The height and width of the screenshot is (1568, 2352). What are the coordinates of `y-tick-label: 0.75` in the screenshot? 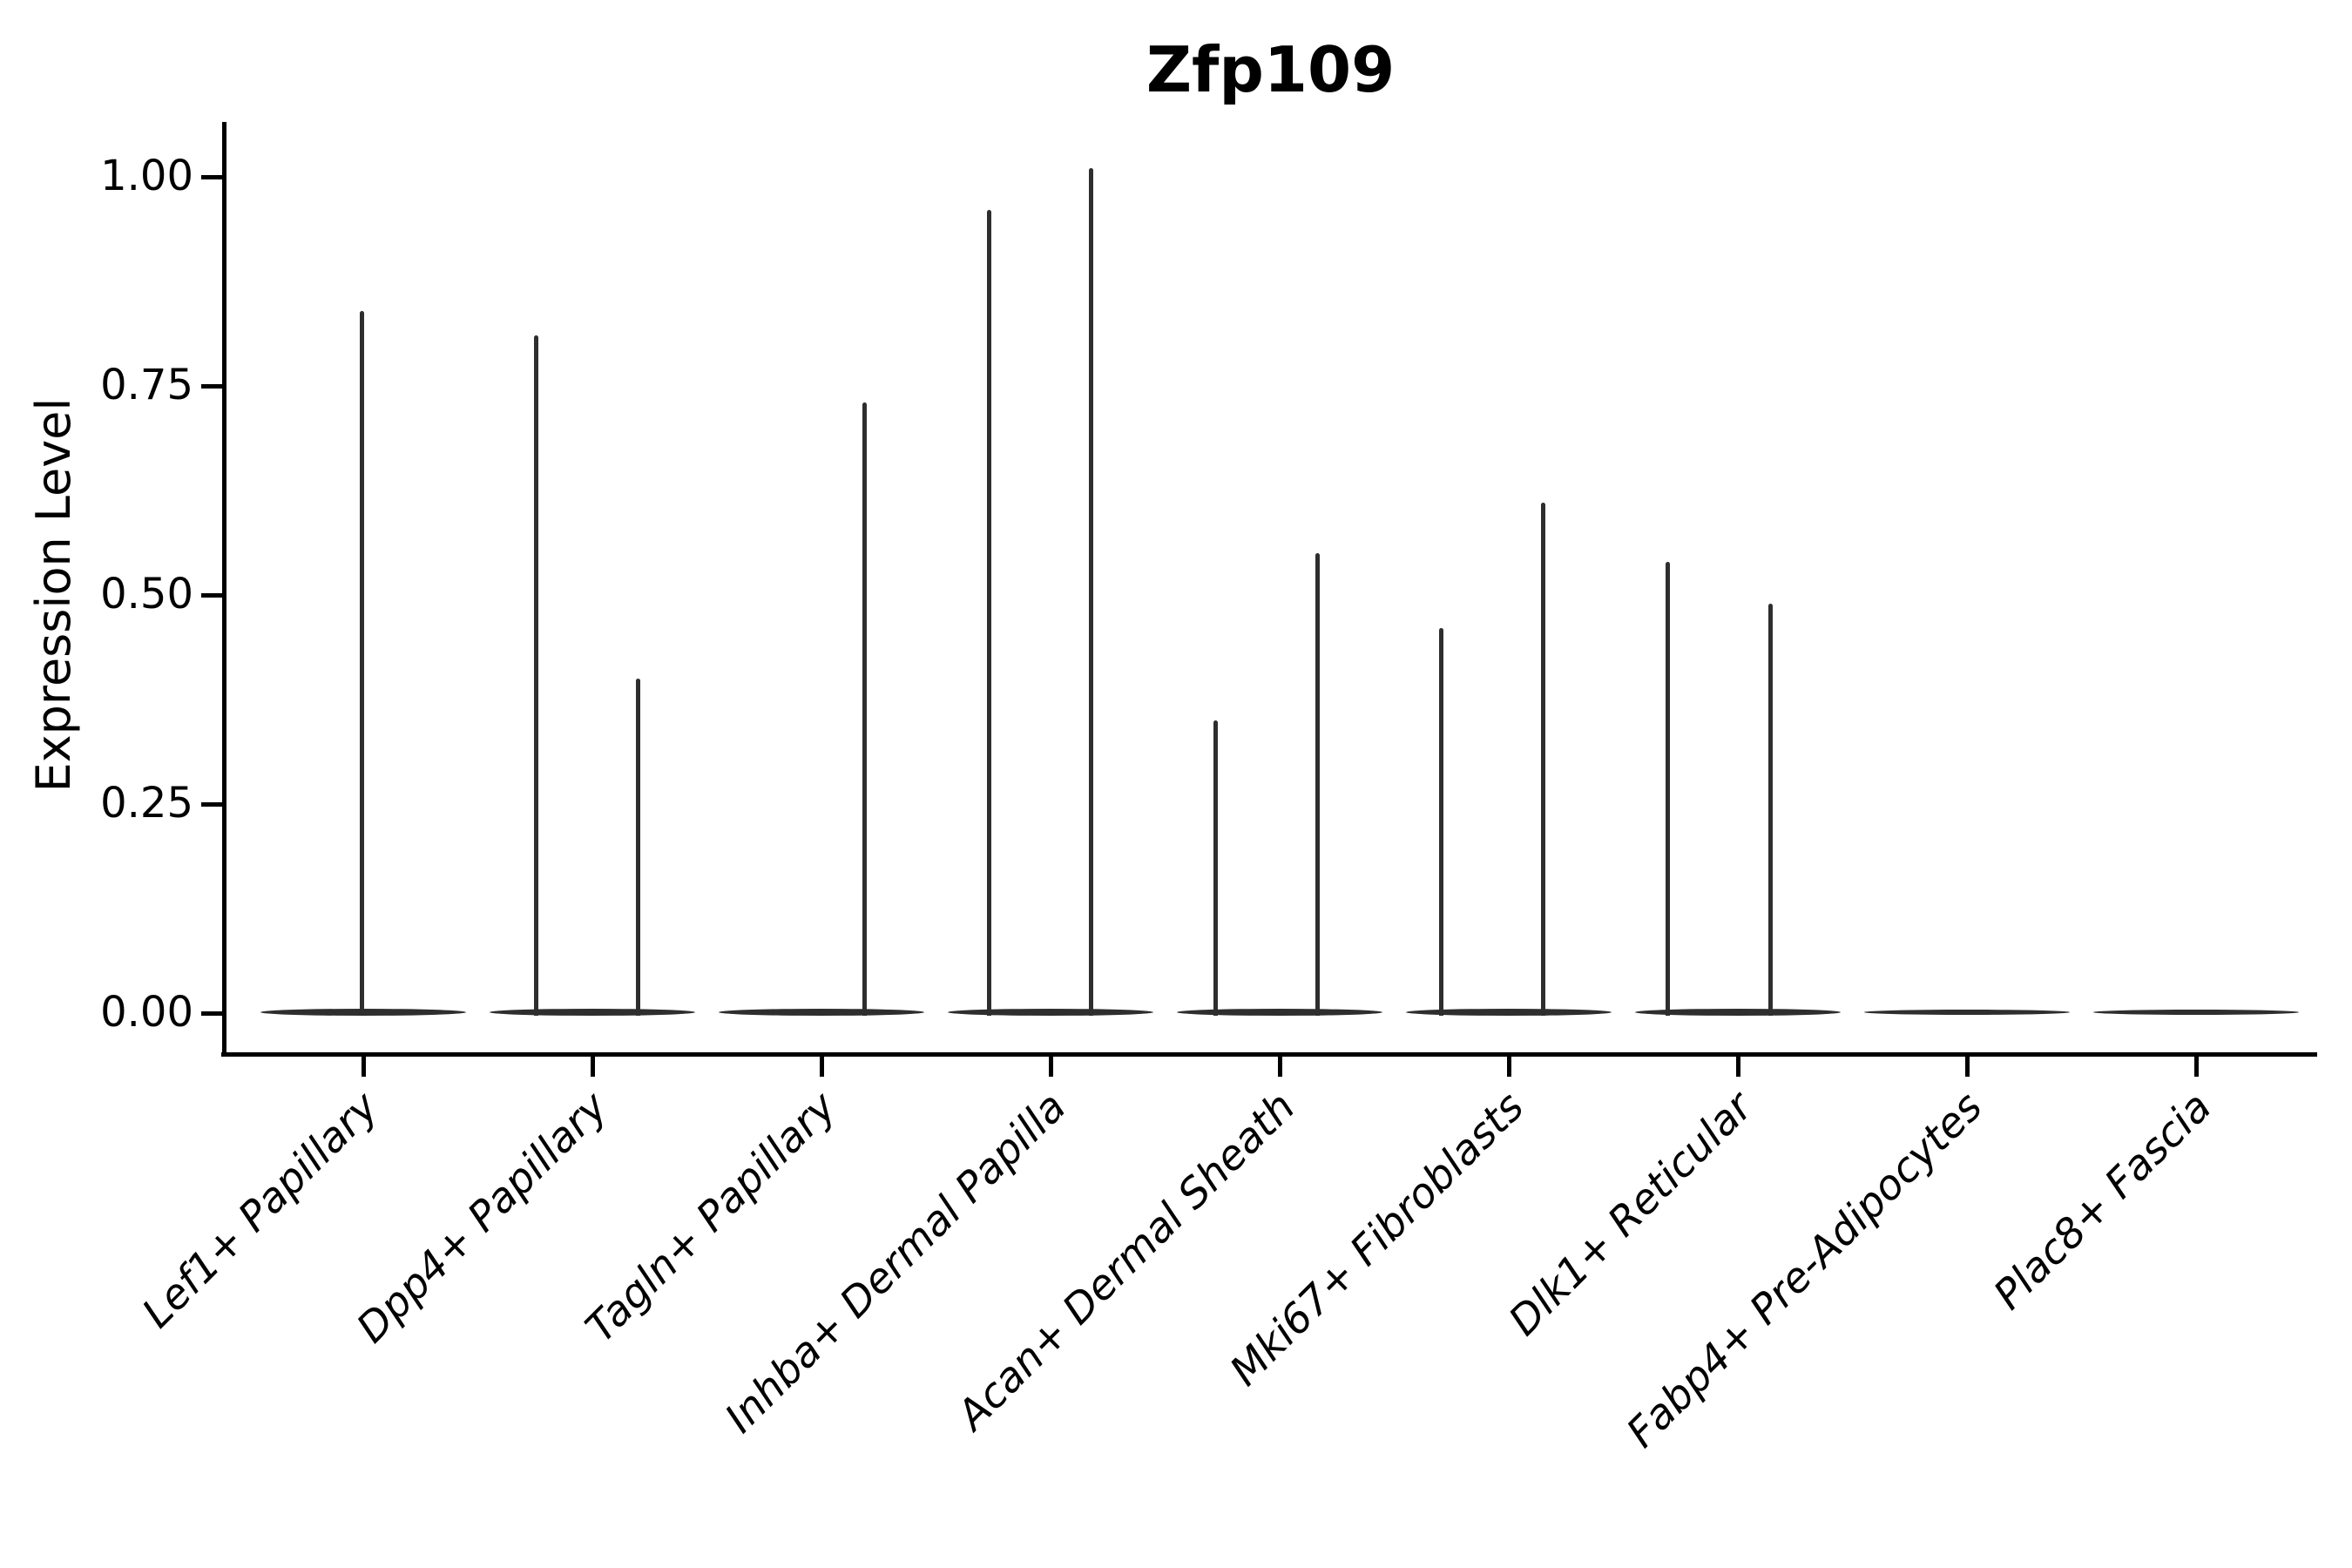 It's located at (146, 385).